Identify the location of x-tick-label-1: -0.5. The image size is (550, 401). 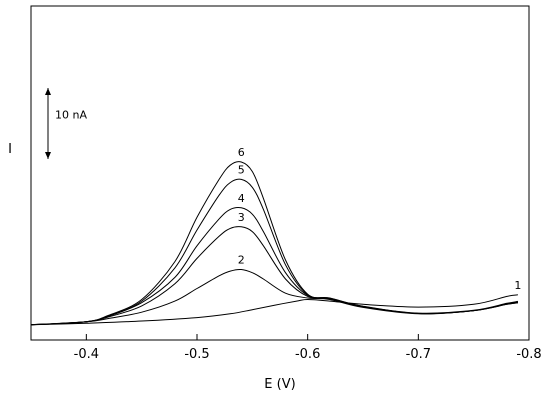
(196, 354).